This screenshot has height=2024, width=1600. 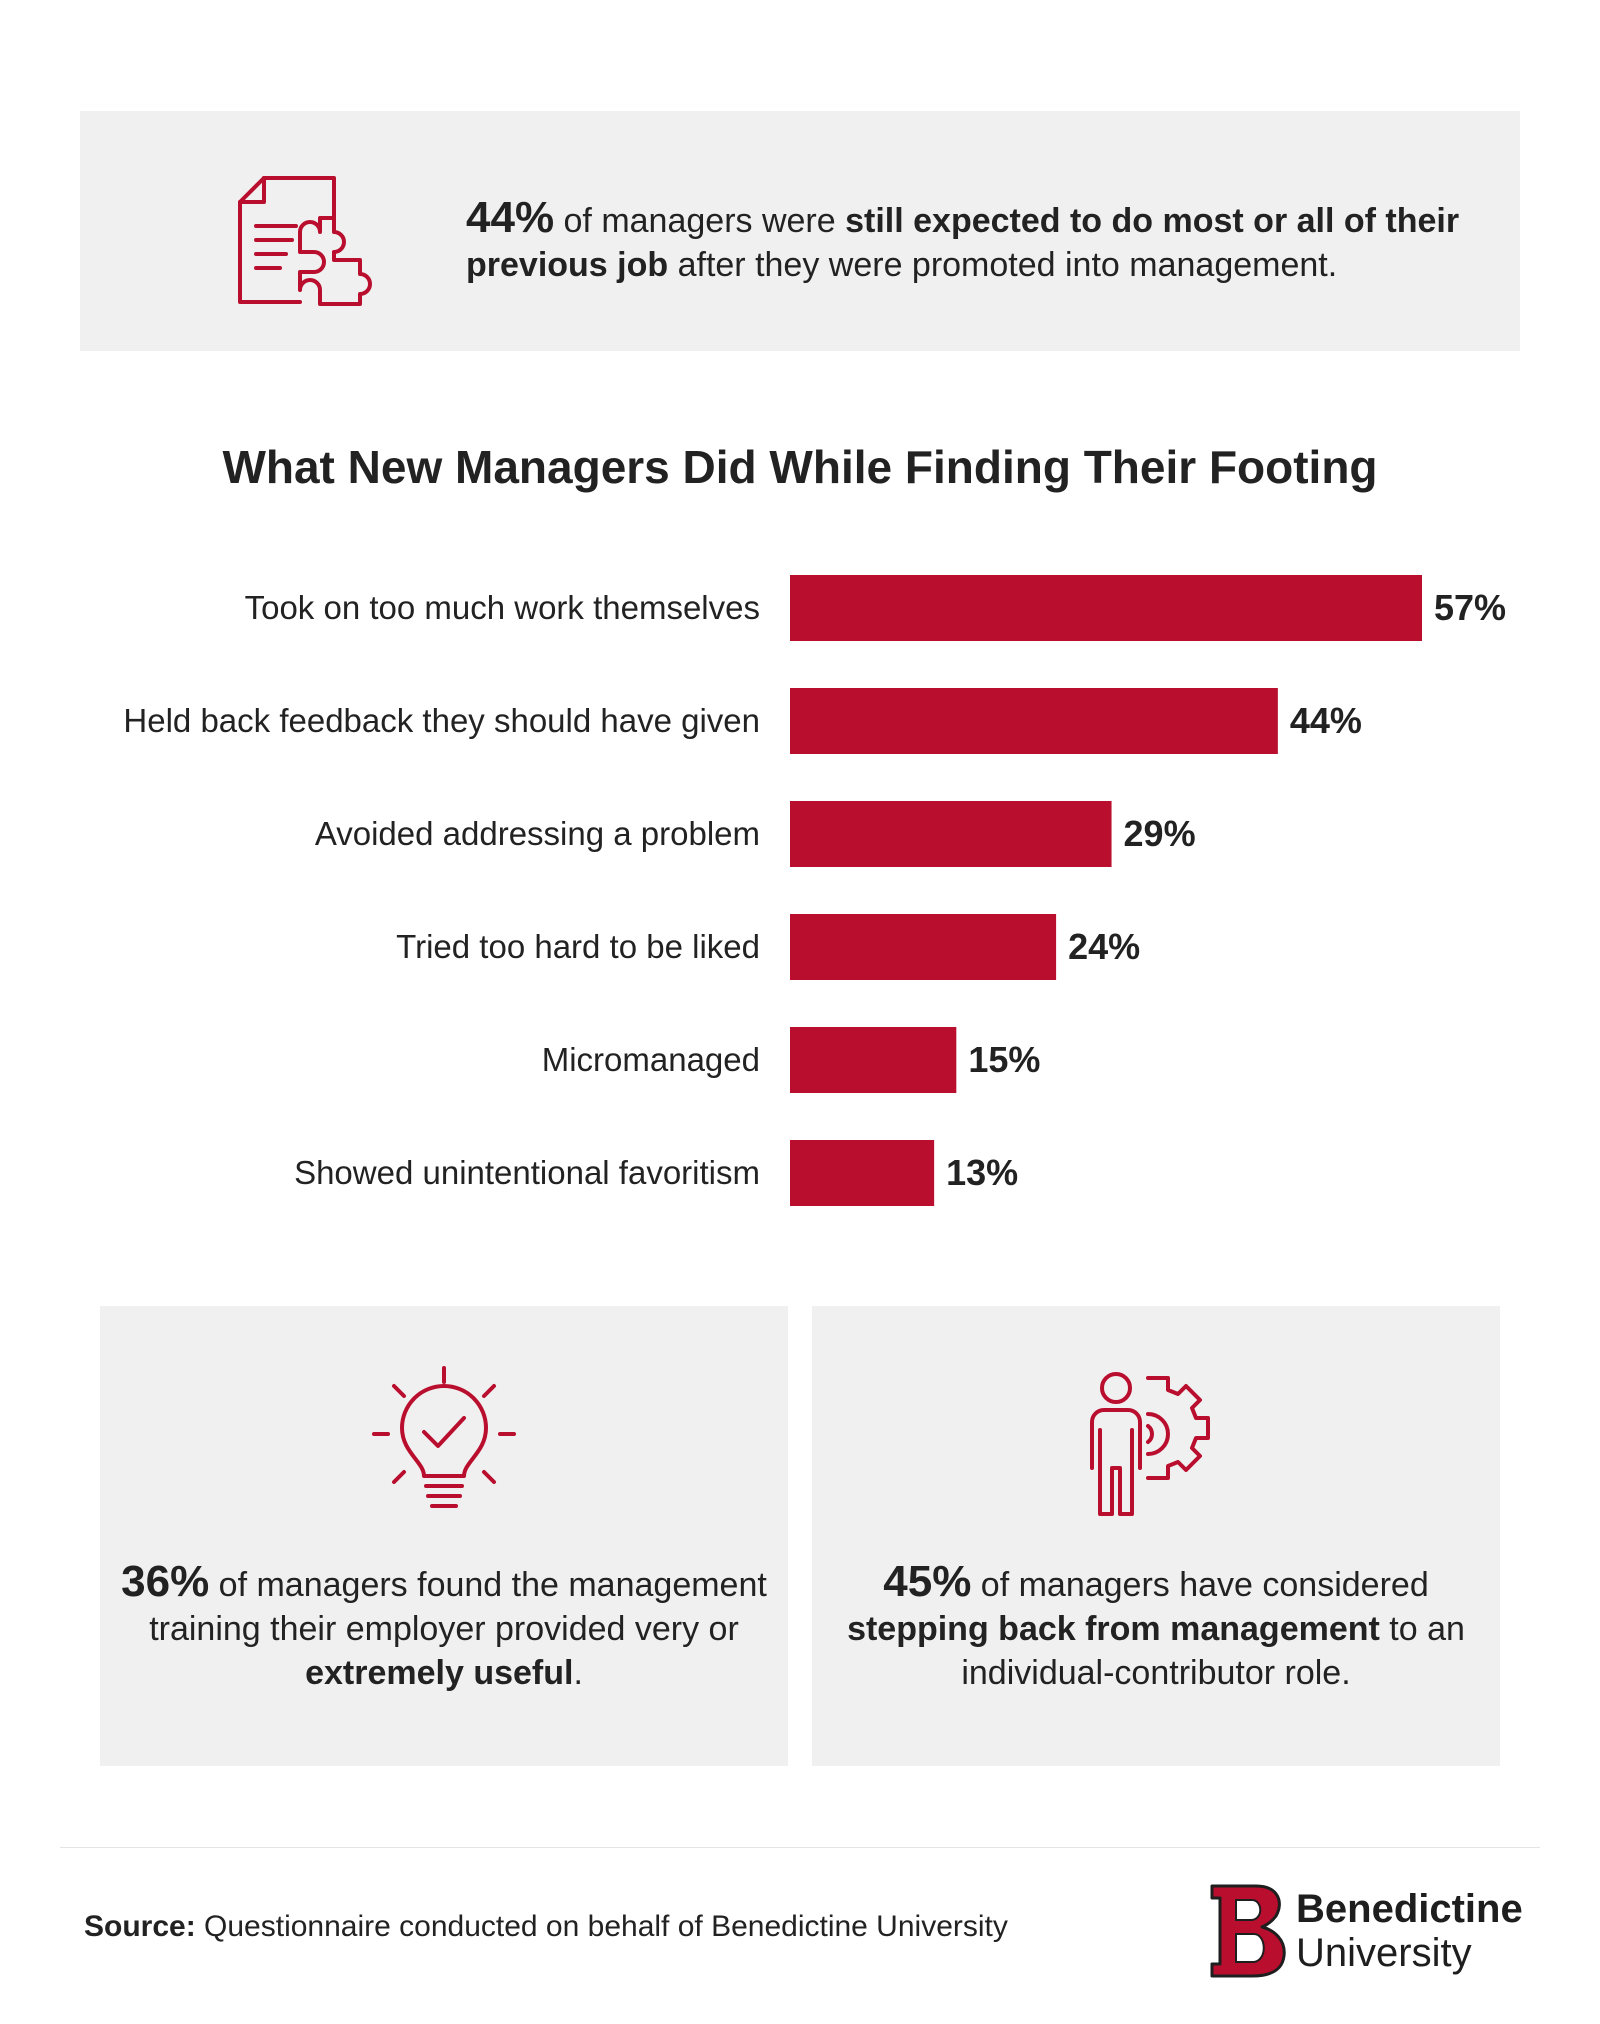 I want to click on category-label: Tried too hard to be liked, so click(x=578, y=946).